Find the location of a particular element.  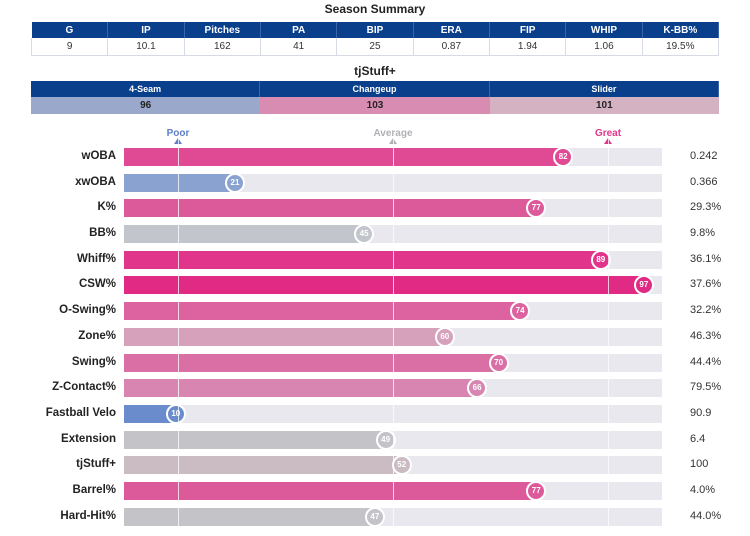

metric-name: CSW% is located at coordinates (97, 284).